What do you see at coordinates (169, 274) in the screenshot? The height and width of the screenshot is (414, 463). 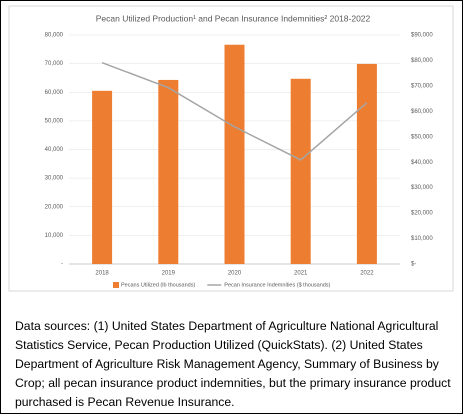 I see `x-tick-label: 2019` at bounding box center [169, 274].